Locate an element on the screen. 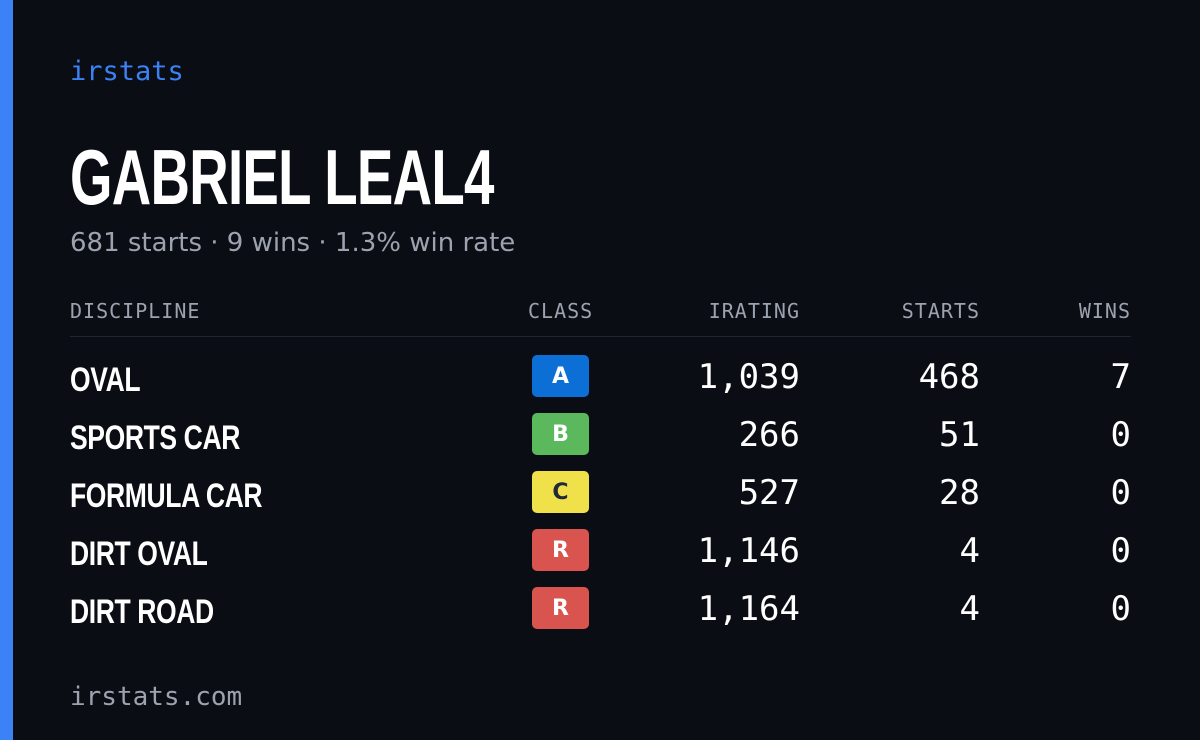 Image resolution: width=1200 pixels, height=740 pixels. row-starts: 468 is located at coordinates (949, 377).